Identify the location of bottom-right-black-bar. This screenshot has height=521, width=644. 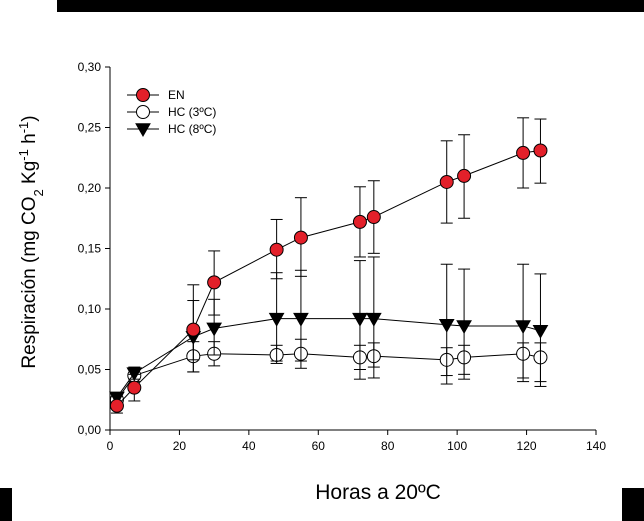
(633, 504).